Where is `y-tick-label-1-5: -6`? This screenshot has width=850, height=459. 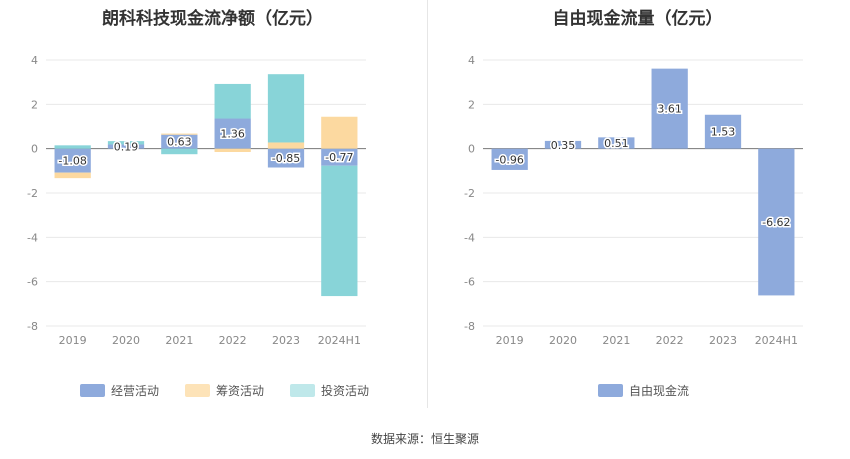
y-tick-label-1-5: -6 is located at coordinates (469, 282).